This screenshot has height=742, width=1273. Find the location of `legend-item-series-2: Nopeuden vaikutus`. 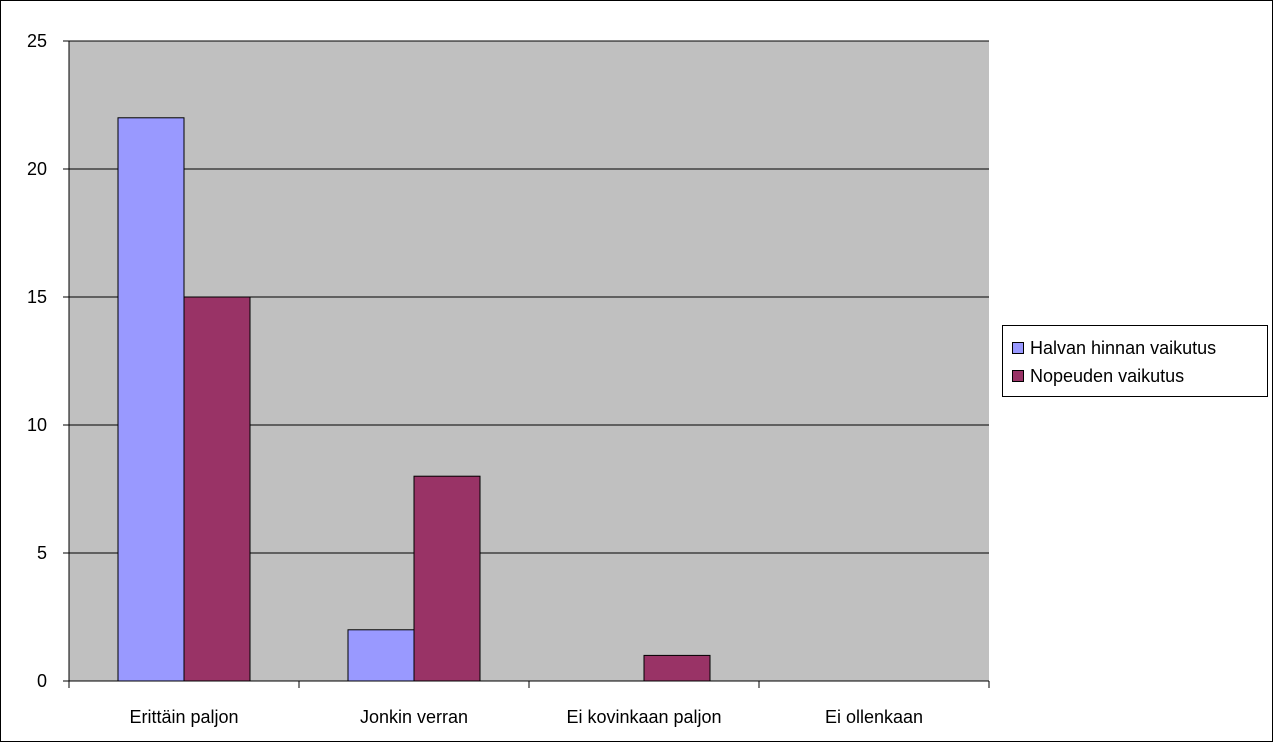

legend-item-series-2: Nopeuden vaikutus is located at coordinates (1139, 376).